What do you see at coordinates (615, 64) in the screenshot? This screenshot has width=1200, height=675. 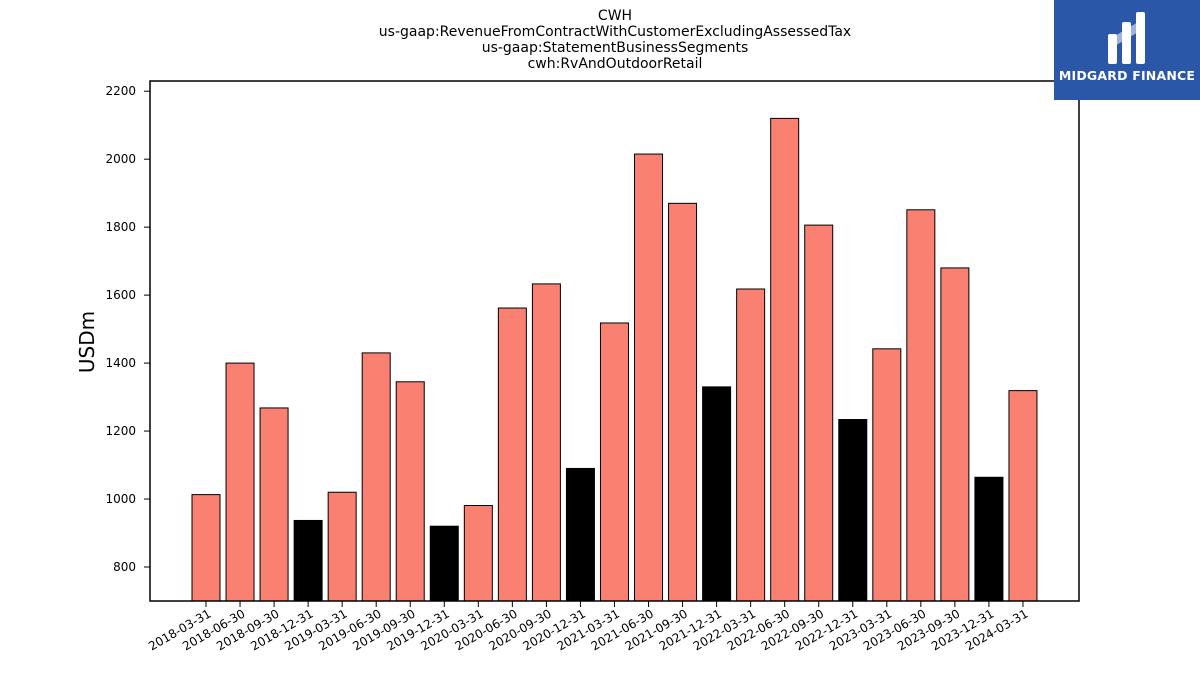 I see `chart-title-line-4: cwh:RvAndOutdoorRetail` at bounding box center [615, 64].